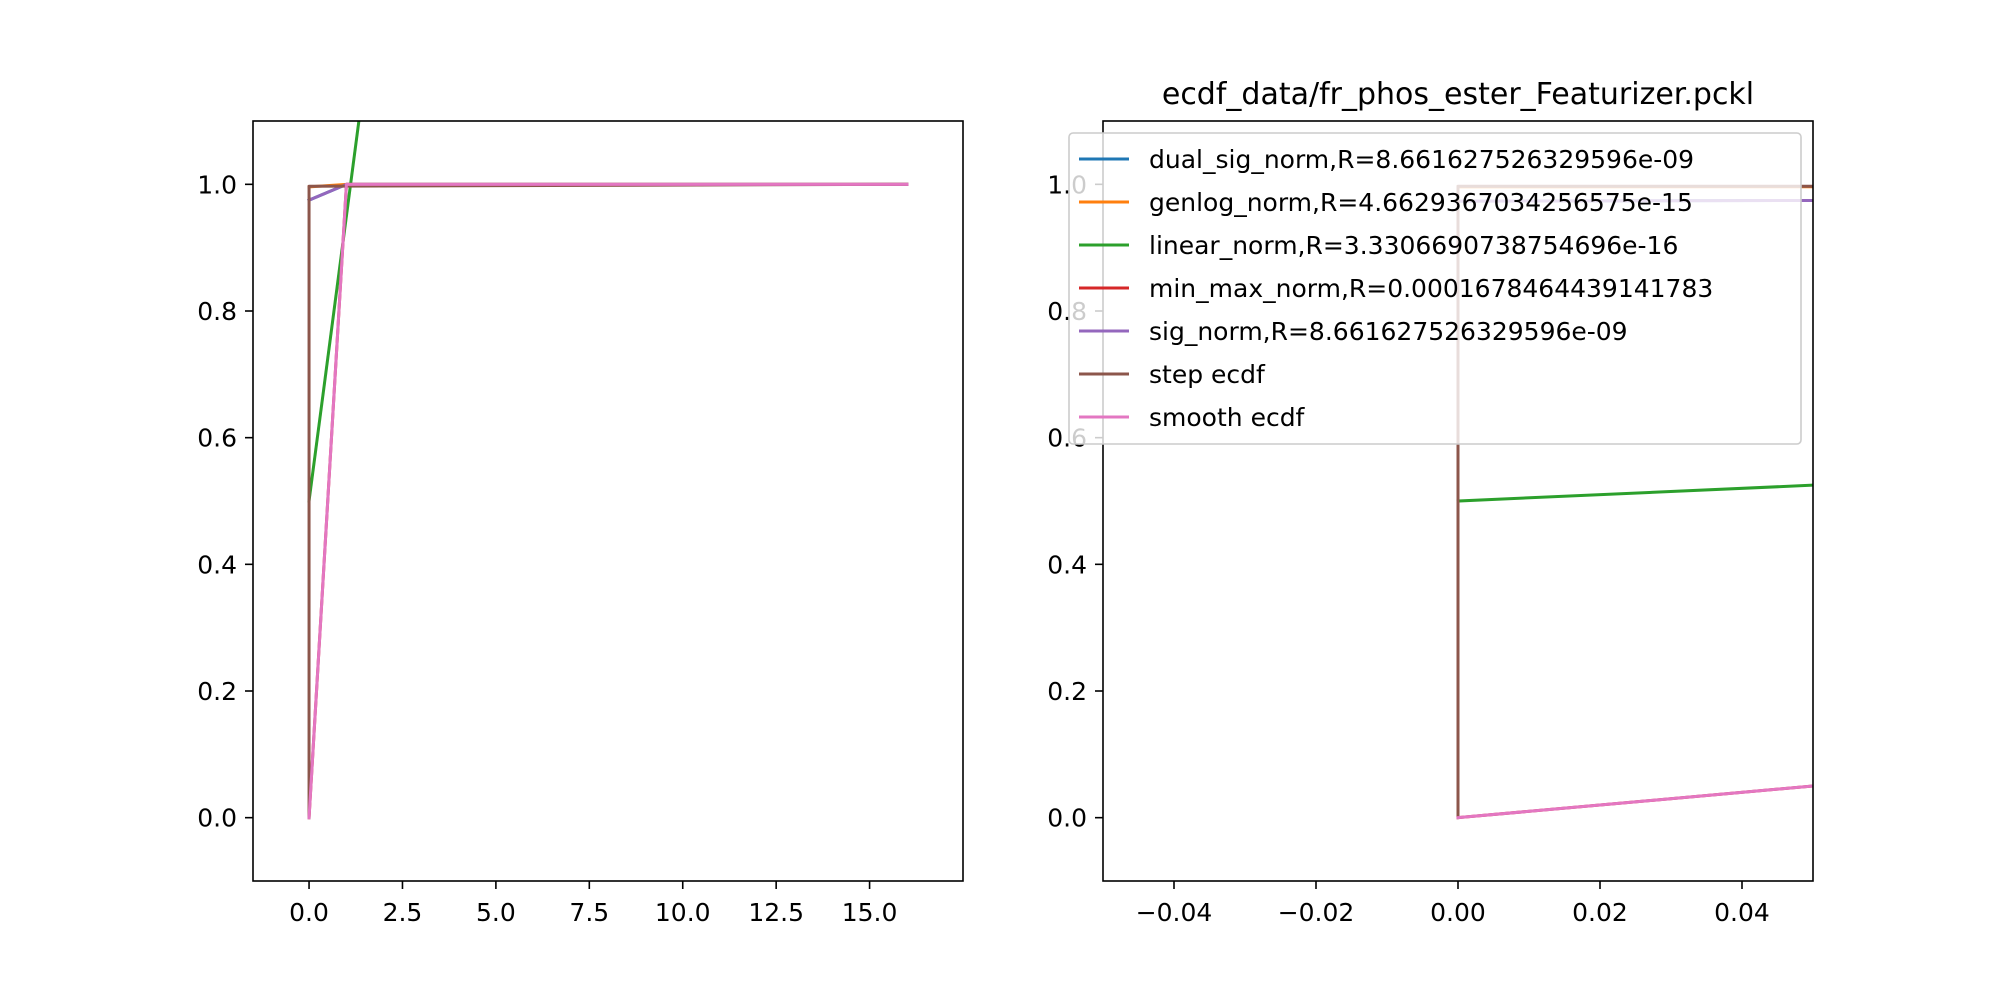 This screenshot has width=2000, height=1000. I want to click on legend-label: sig_norm,R=8.661627526329596e-09, so click(1388, 331).